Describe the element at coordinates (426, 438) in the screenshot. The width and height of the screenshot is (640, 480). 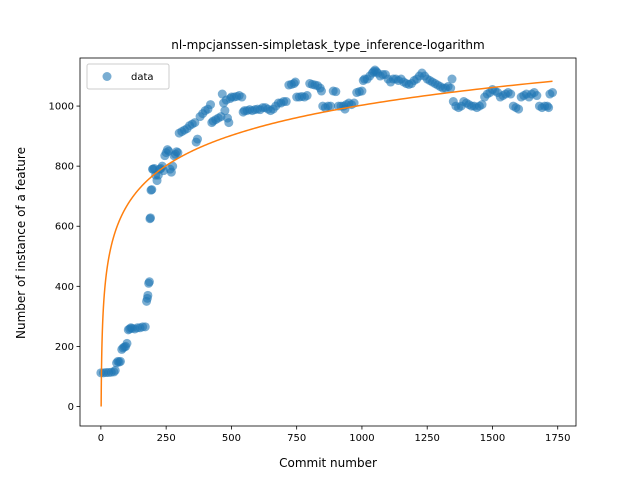
I see `x-tick-label: 1250` at that location.